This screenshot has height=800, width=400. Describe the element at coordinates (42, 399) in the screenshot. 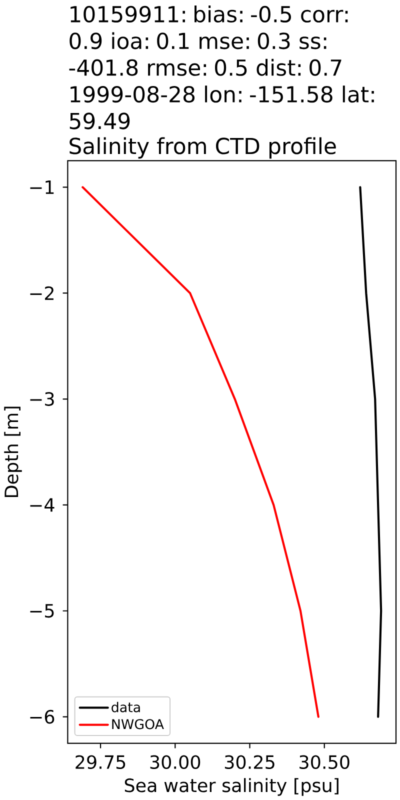

I see `y-tick-label: −3` at that location.